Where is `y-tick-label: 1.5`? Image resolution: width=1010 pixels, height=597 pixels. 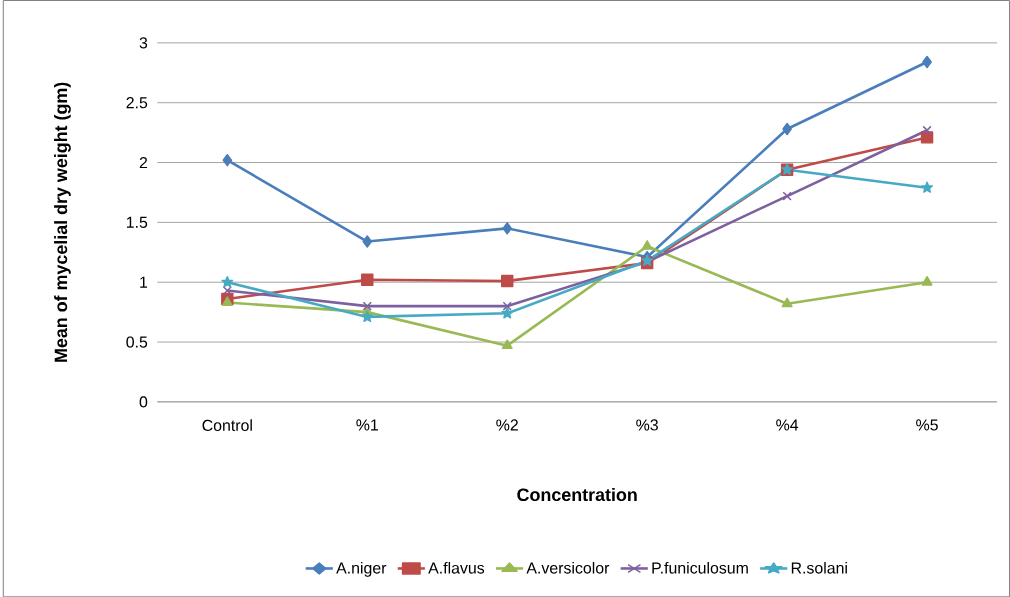
y-tick-label: 1.5 is located at coordinates (137, 222).